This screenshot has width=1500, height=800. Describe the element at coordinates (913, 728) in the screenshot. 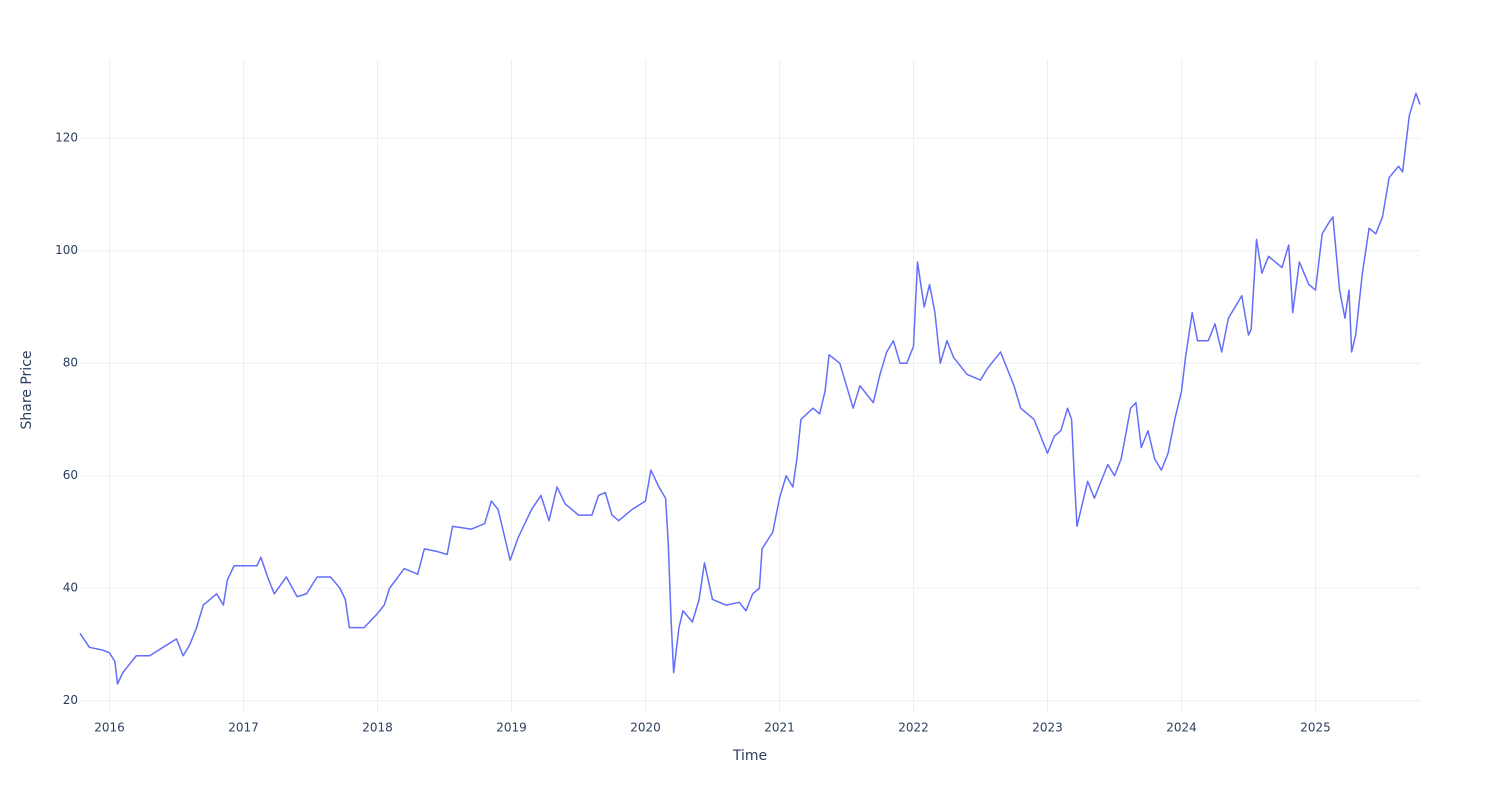

I see `x-tick-label: 2022` at that location.